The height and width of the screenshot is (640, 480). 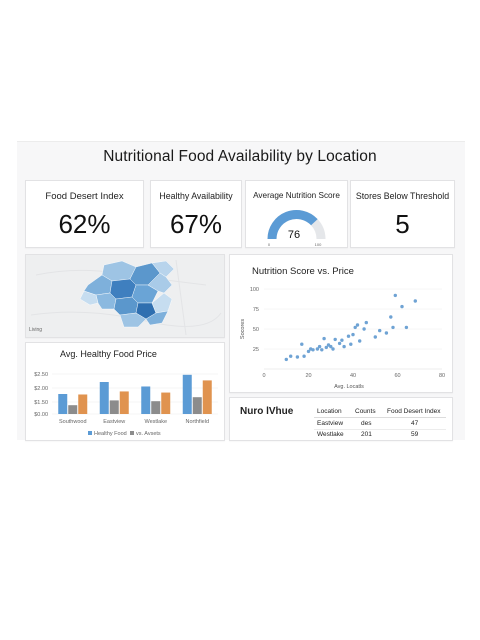 What do you see at coordinates (402, 196) in the screenshot?
I see `kpi-label: Stores Below Threshold` at bounding box center [402, 196].